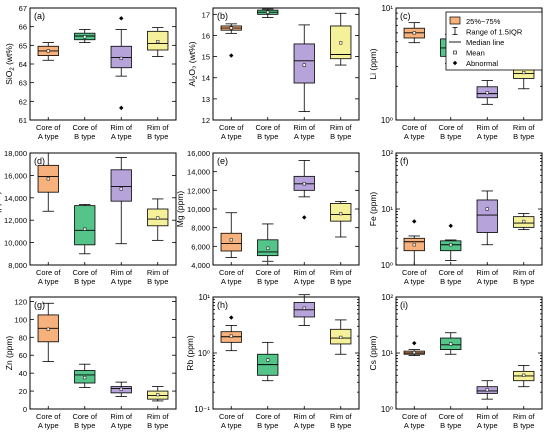 This screenshot has height=444, width=550. I want to click on y-tick-label: 6,000, so click(200, 246).